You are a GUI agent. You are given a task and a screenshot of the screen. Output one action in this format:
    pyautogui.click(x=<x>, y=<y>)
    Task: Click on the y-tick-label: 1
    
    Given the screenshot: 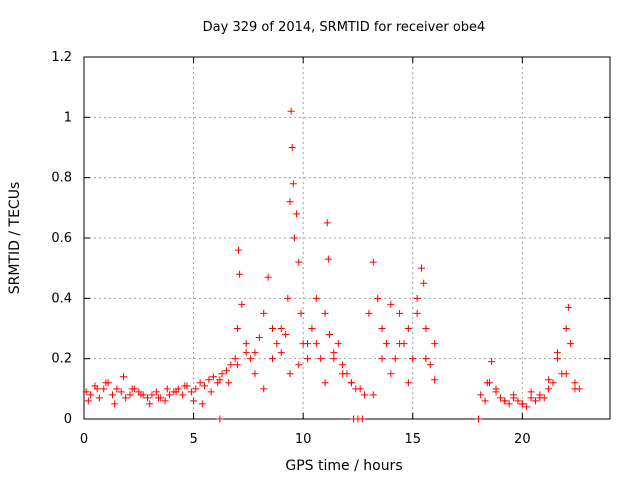 What is the action you would take?
    pyautogui.click(x=68, y=117)
    